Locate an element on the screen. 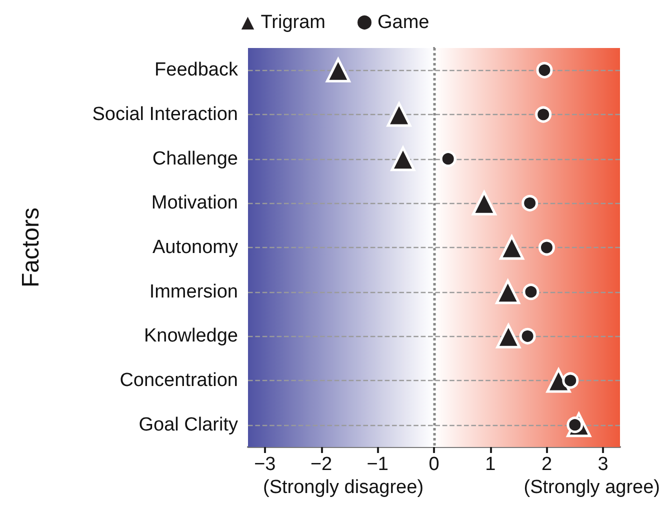 Image resolution: width=668 pixels, height=517 pixels. y-tick-label: Autonomy is located at coordinates (195, 247).